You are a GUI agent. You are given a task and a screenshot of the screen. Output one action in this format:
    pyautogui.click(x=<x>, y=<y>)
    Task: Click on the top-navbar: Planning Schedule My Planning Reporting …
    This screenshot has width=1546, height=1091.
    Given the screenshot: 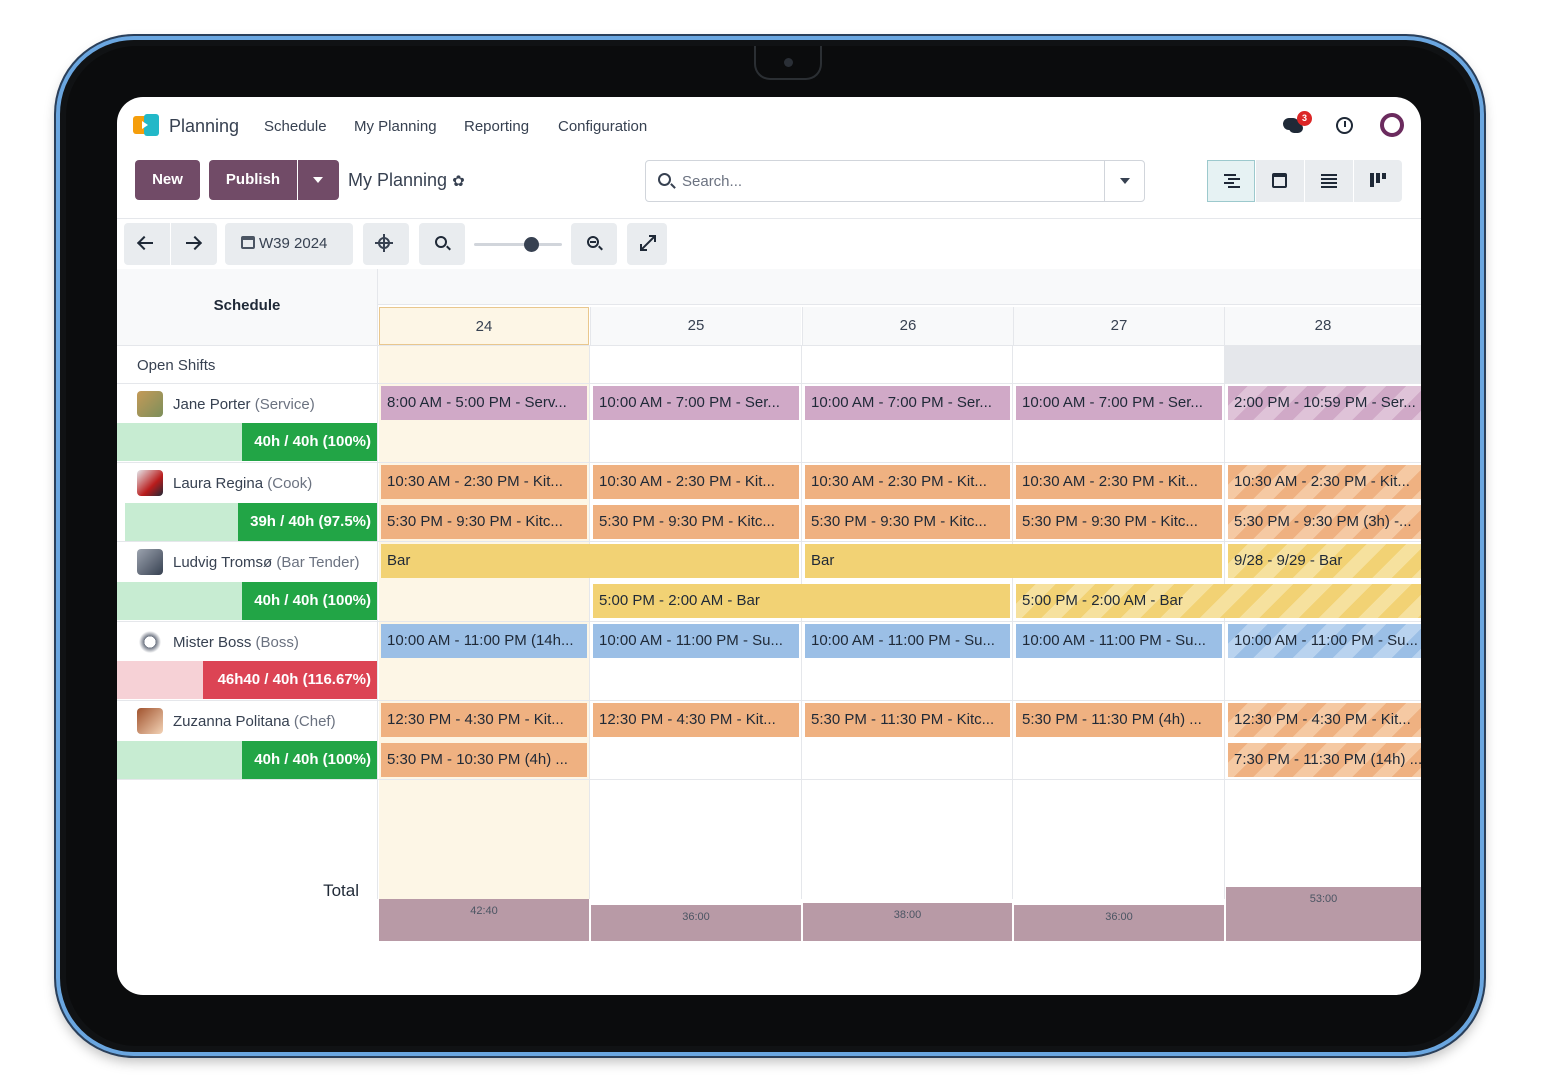 What is the action you would take?
    pyautogui.click(x=769, y=125)
    